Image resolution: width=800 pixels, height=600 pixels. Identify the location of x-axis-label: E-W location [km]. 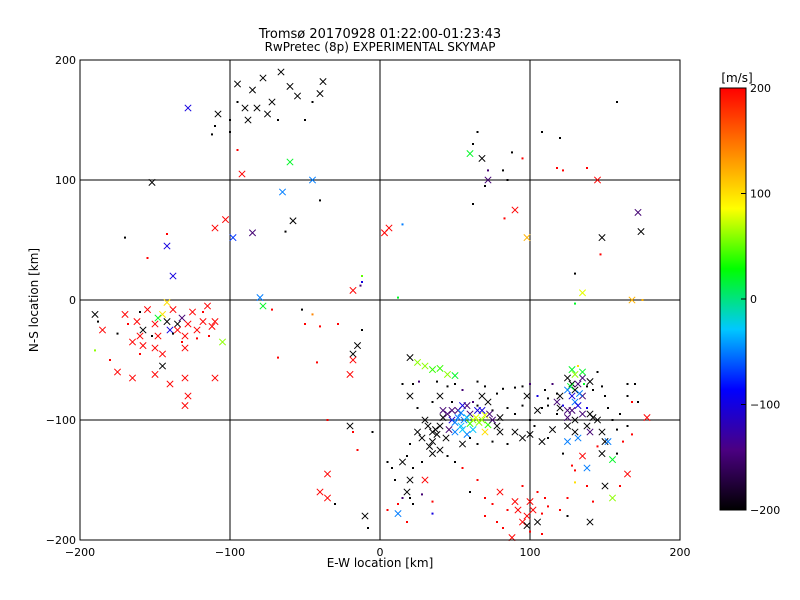
(380, 563).